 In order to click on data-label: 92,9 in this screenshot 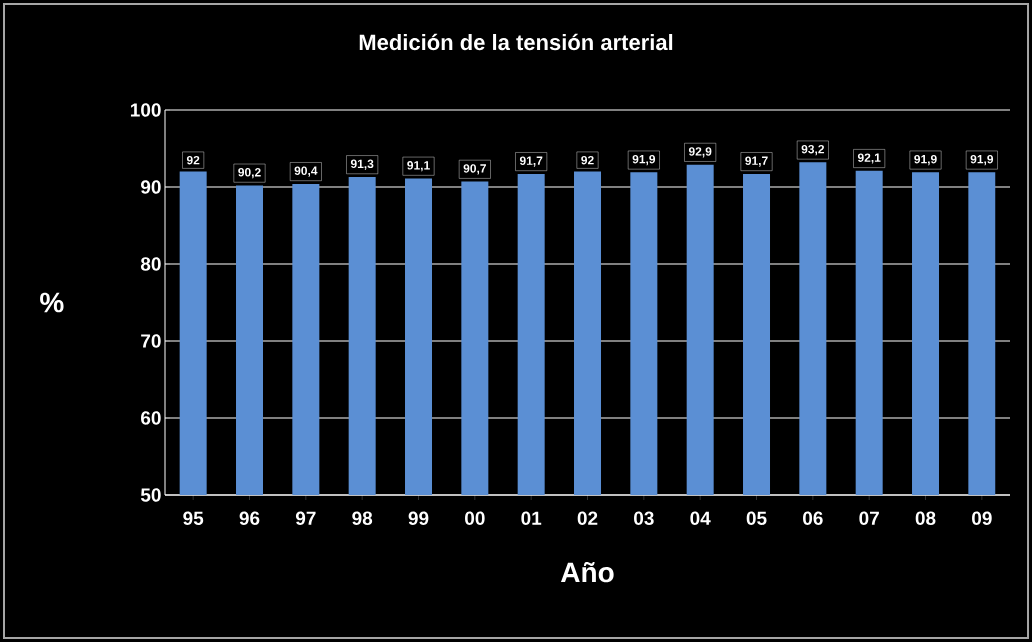, I will do `click(700, 152)`.